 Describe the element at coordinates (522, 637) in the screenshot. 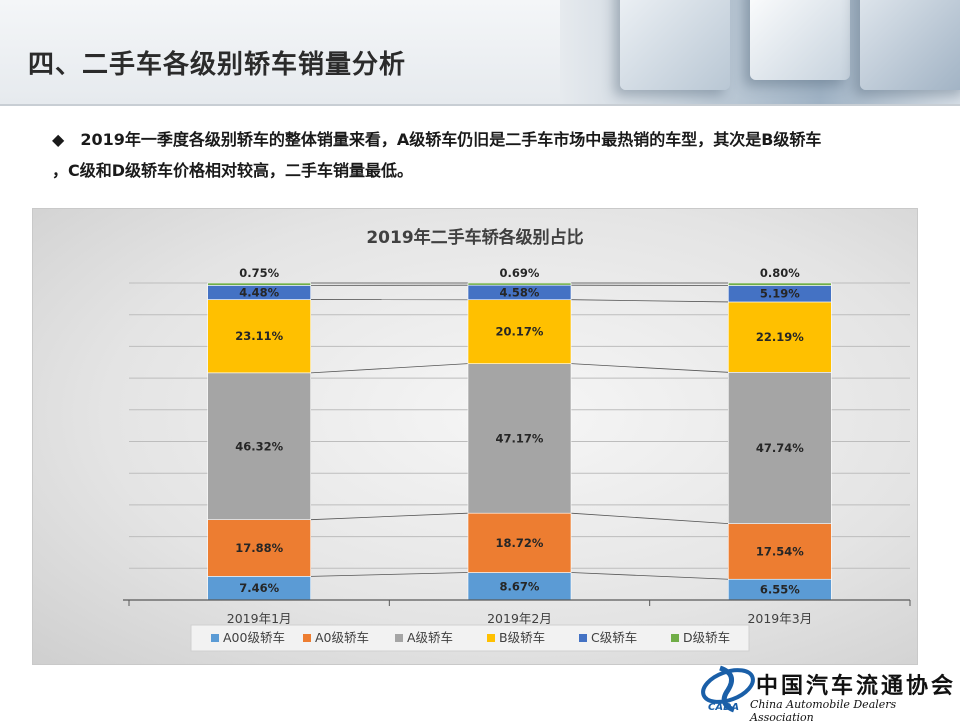

I see `legend-label: B级轿车` at that location.